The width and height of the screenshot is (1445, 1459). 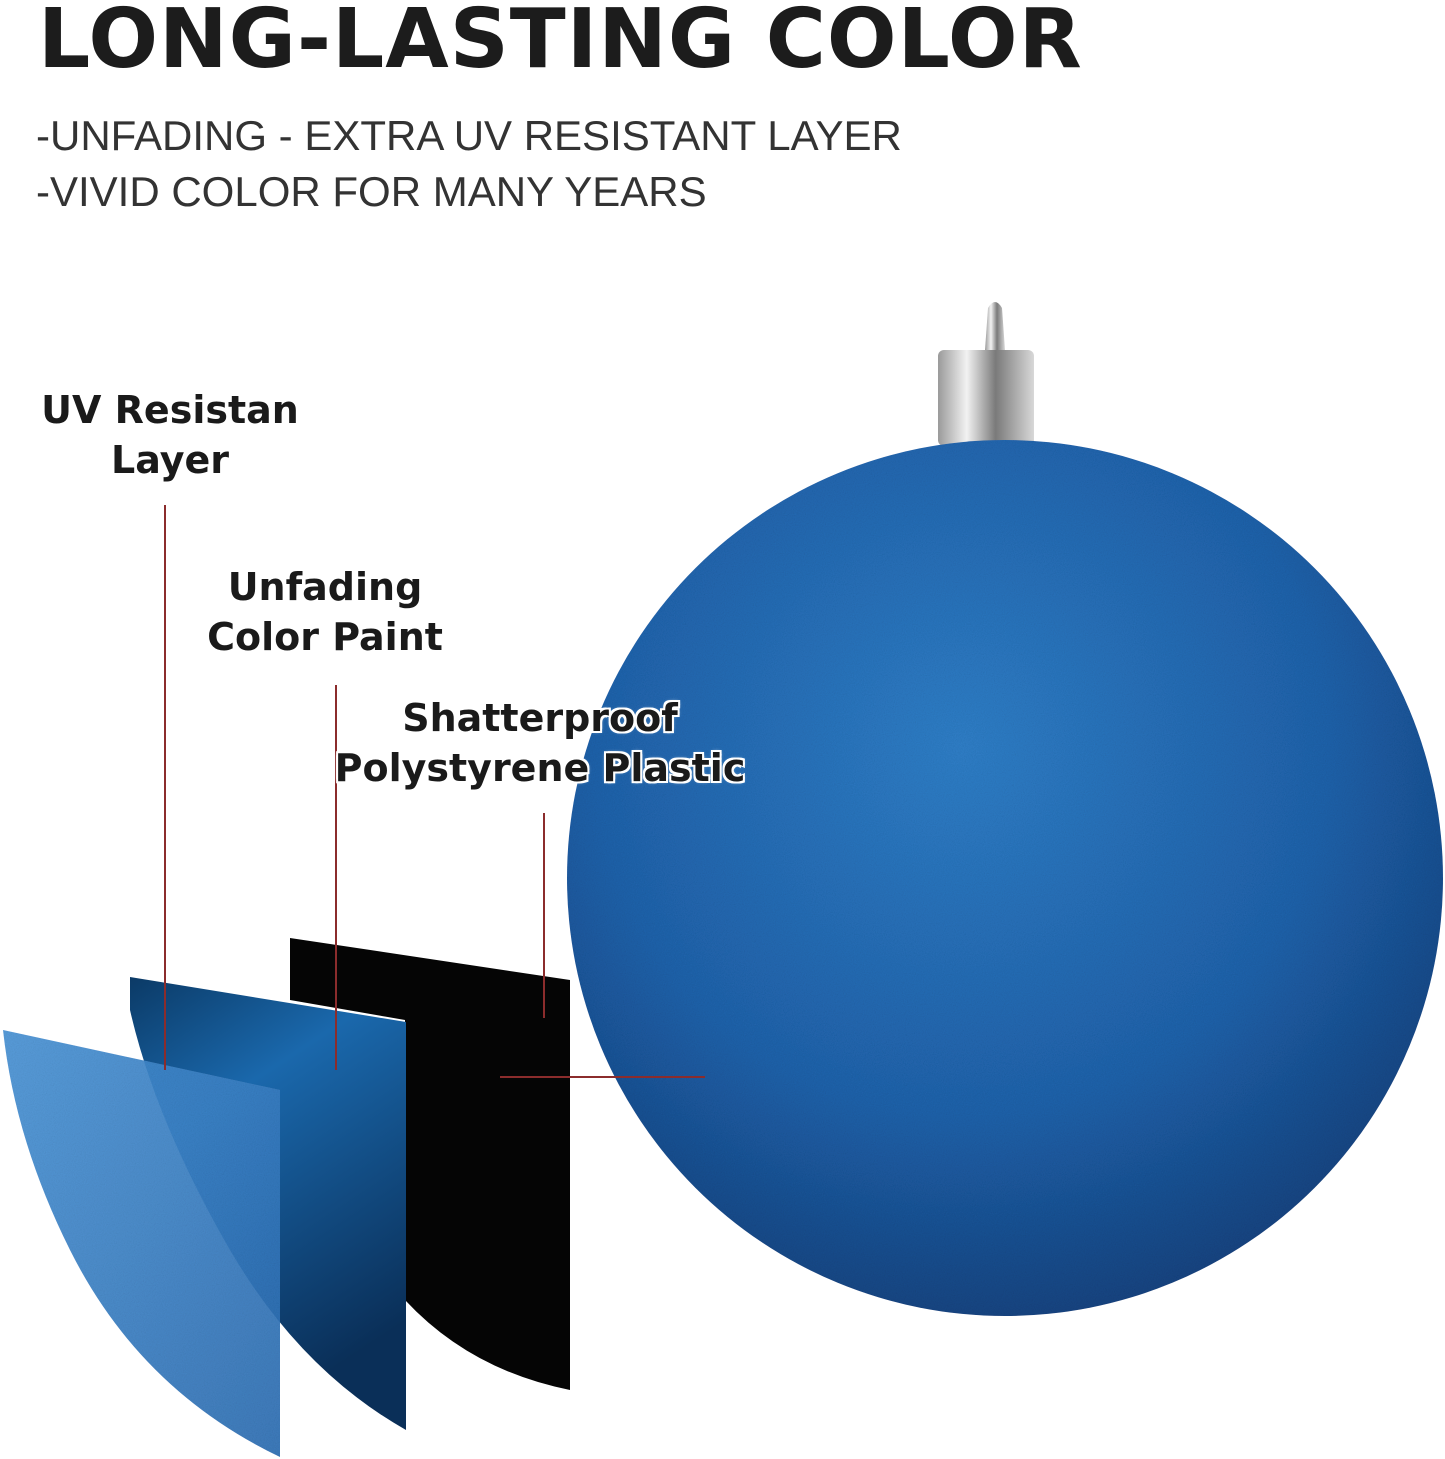 What do you see at coordinates (995, 326) in the screenshot?
I see `ornament-cap-tip` at bounding box center [995, 326].